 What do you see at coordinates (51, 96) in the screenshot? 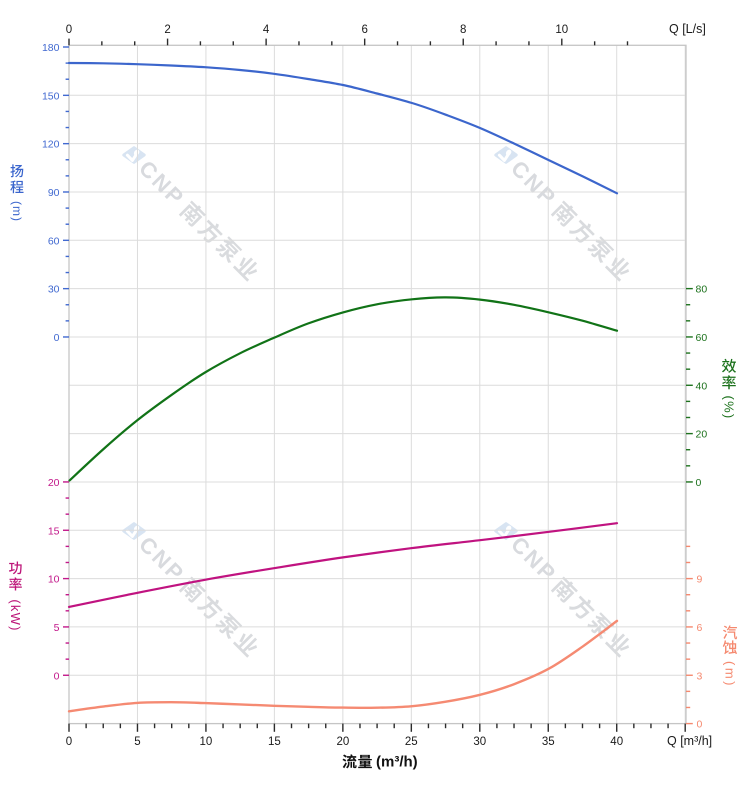
I see `svg-text: 150` at bounding box center [51, 96].